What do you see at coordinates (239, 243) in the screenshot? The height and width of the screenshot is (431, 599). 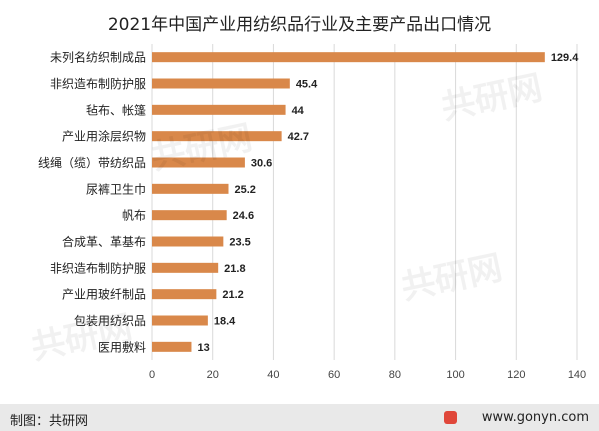 I see `value-label: 23.5` at bounding box center [239, 243].